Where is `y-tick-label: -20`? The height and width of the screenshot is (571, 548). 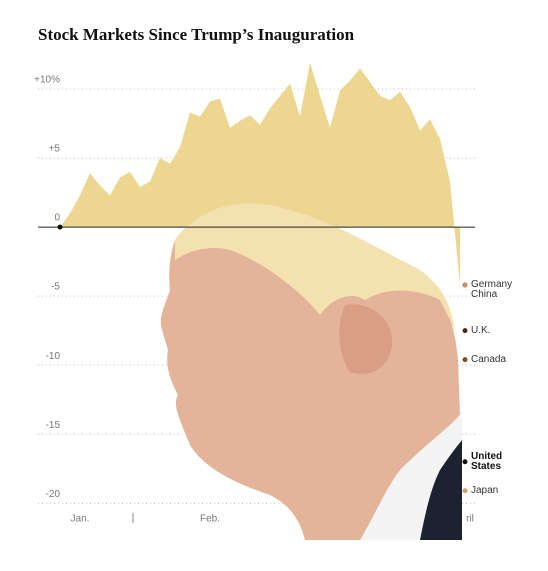
y-tick-label: -20 is located at coordinates (53, 494).